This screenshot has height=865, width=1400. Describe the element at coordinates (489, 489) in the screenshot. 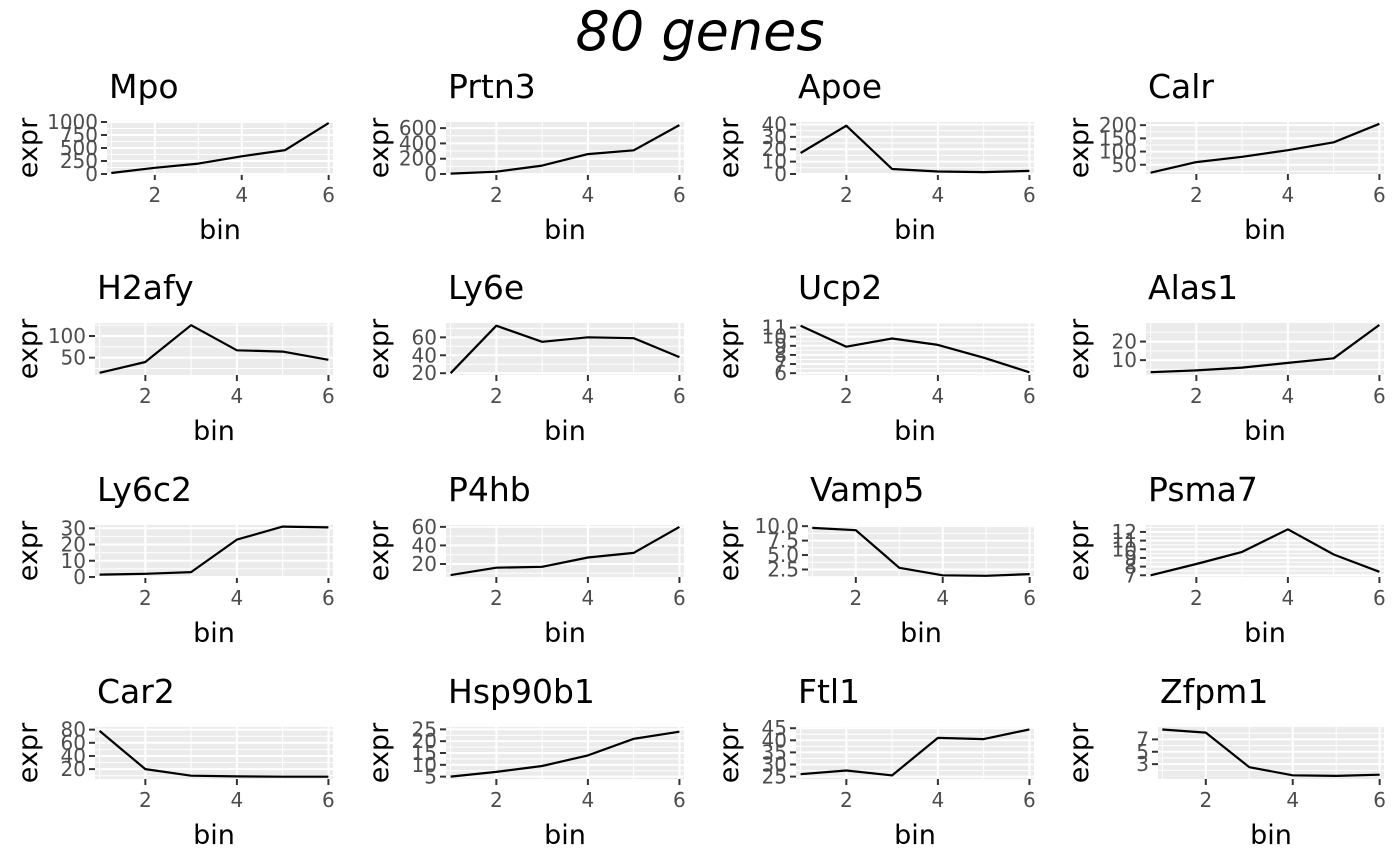

I see `panel-title: P4hb` at that location.